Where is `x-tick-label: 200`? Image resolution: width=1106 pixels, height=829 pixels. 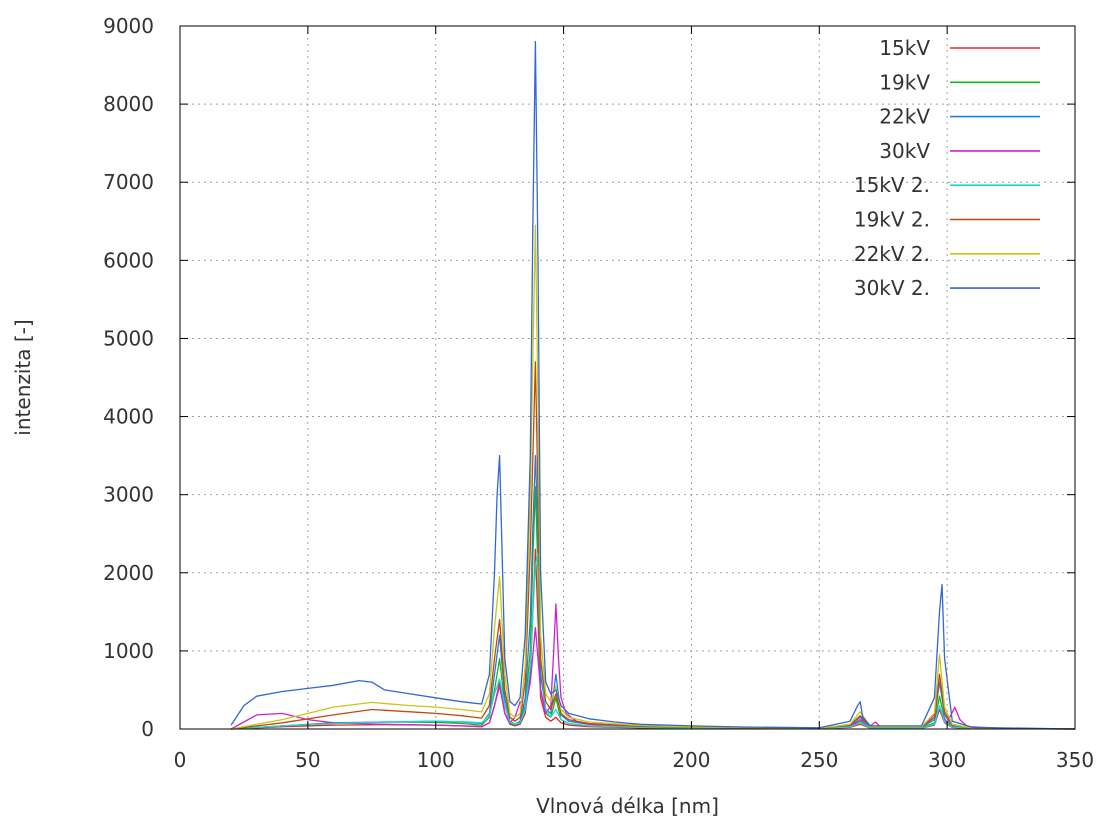
x-tick-label: 200 is located at coordinates (691, 760).